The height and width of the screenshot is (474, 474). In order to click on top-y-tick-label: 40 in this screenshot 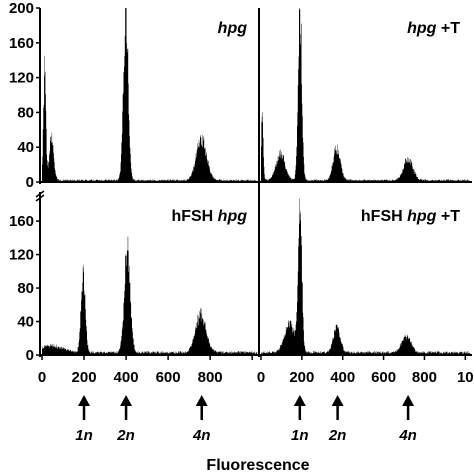, I will do `click(25, 147)`.